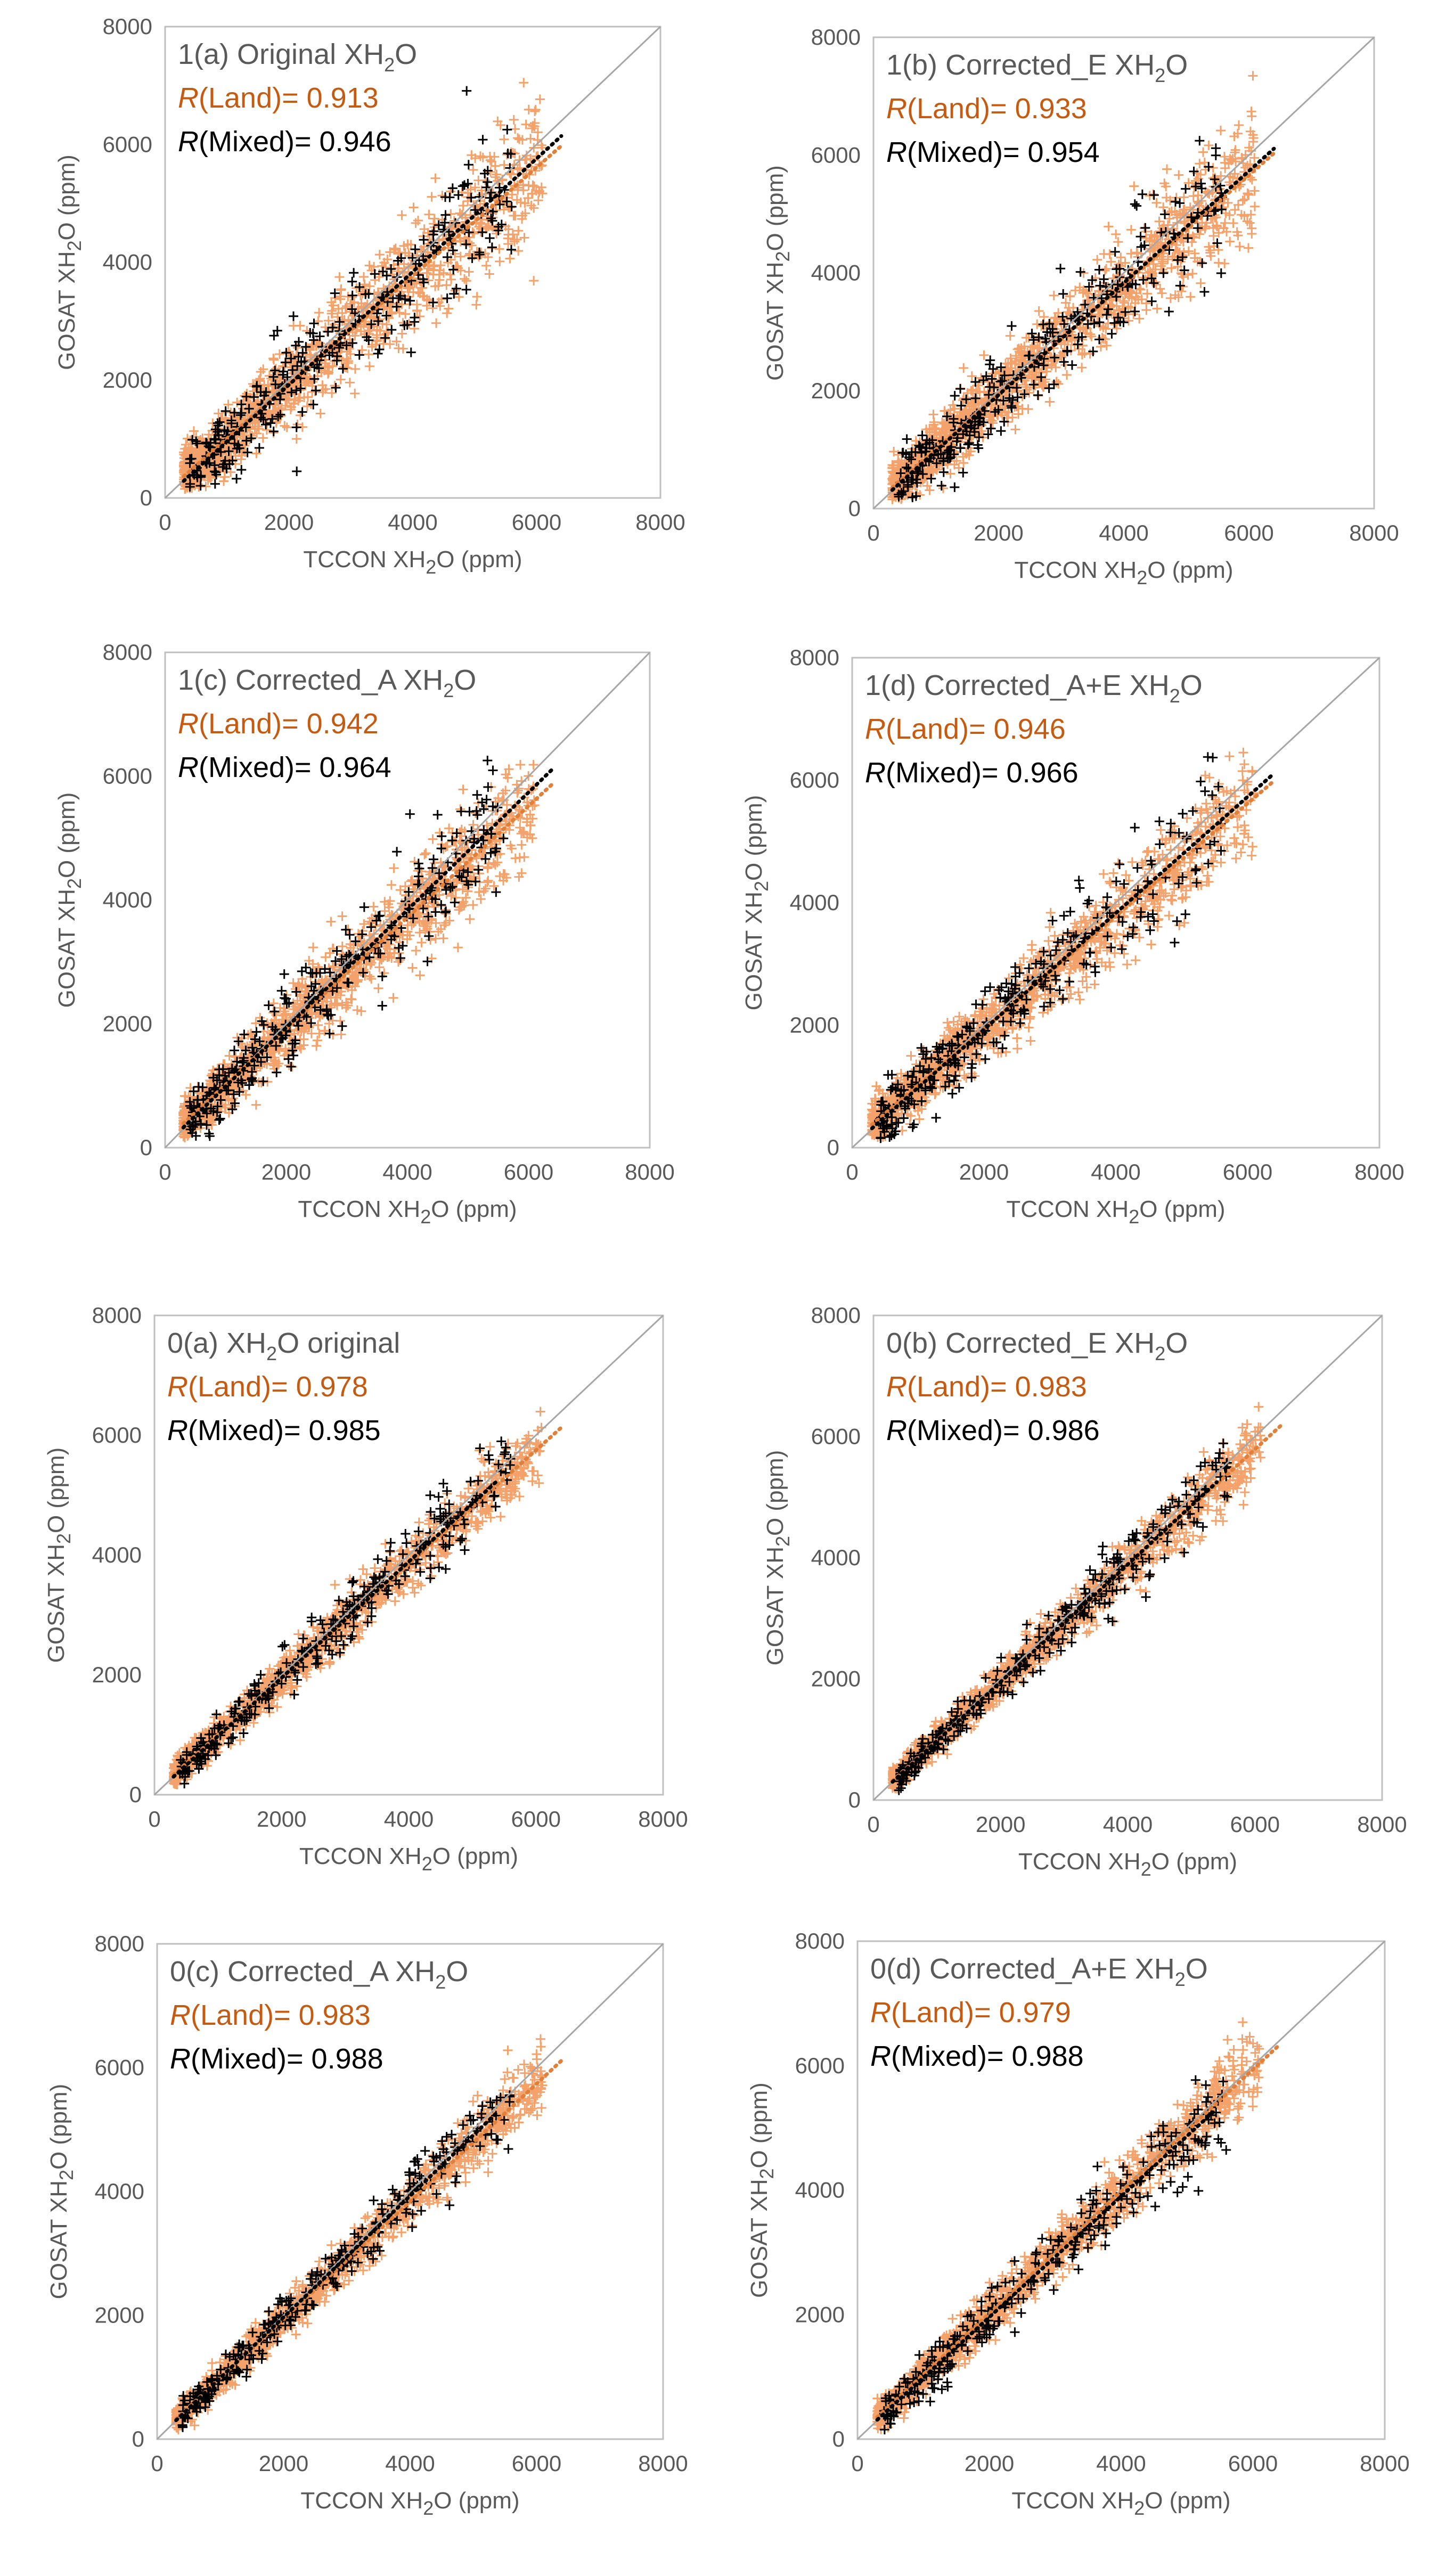 The height and width of the screenshot is (2576, 1454). Describe the element at coordinates (127, 262) in the screenshot. I see `y-tick-label: 4000` at that location.